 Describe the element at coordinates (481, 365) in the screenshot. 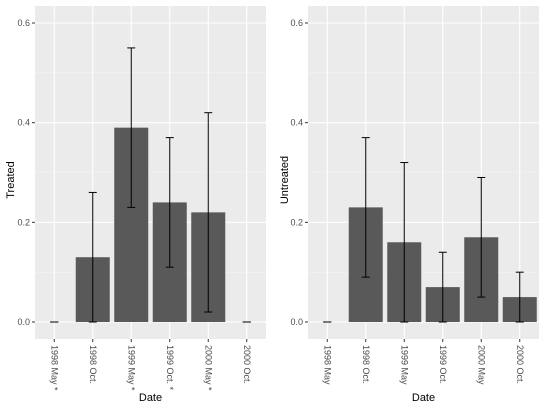

I see `x-tick-label: 2000 May` at that location.